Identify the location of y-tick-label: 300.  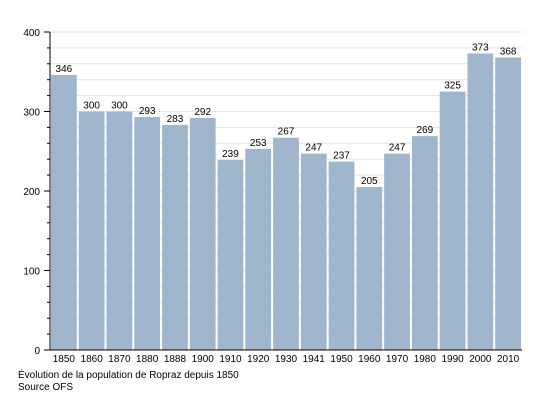
(31, 113).